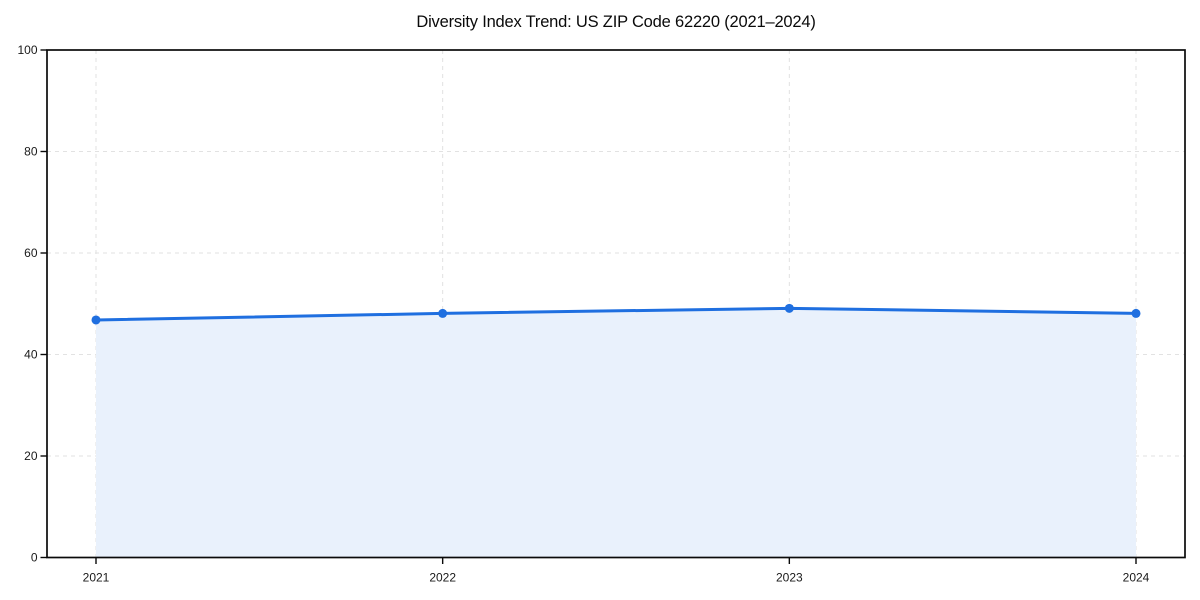 The width and height of the screenshot is (1200, 600). I want to click on y-tick-label: 80, so click(31, 152).